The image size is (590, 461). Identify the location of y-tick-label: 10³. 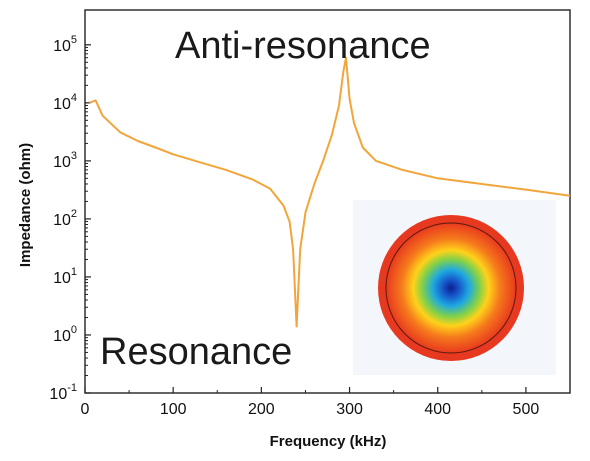
(65, 160).